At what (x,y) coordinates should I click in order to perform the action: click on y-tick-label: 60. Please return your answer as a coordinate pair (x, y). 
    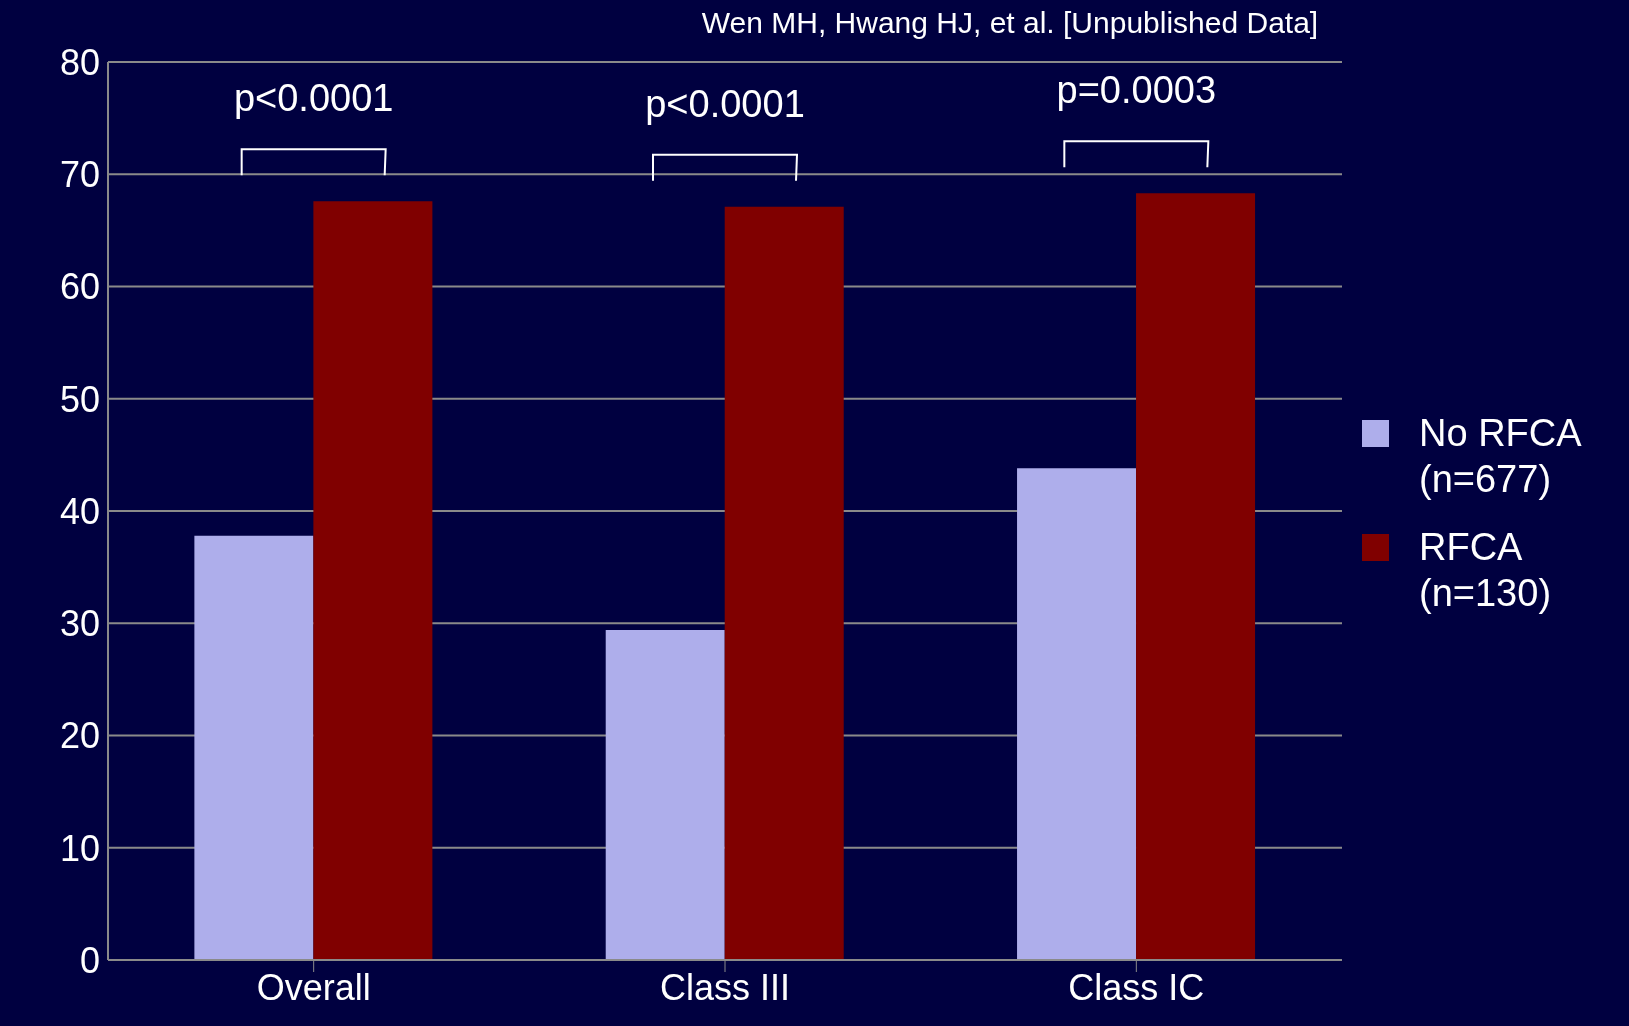
    Looking at the image, I should click on (79, 287).